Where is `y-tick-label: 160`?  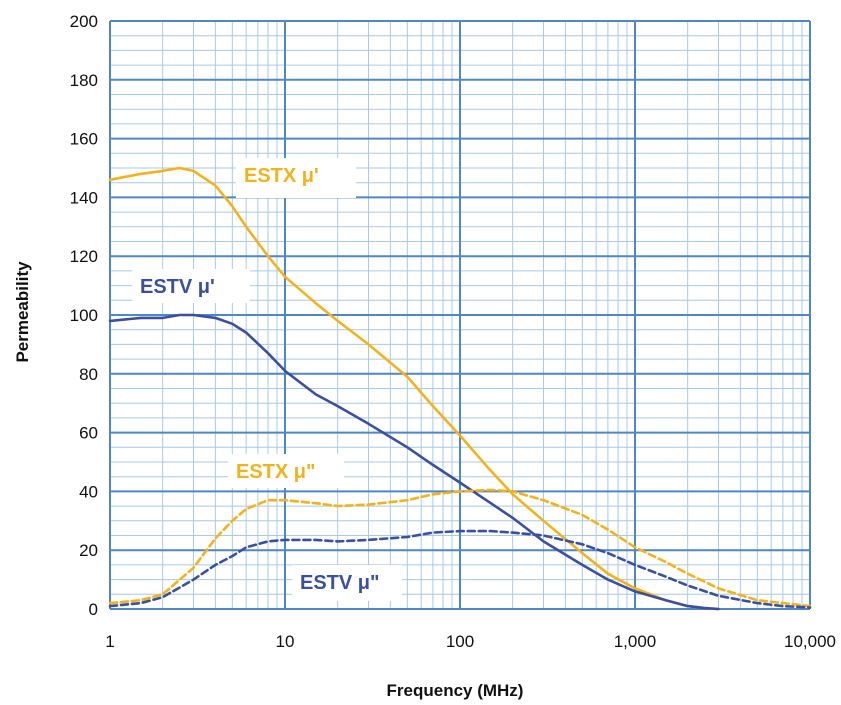 y-tick-label: 160 is located at coordinates (84, 139).